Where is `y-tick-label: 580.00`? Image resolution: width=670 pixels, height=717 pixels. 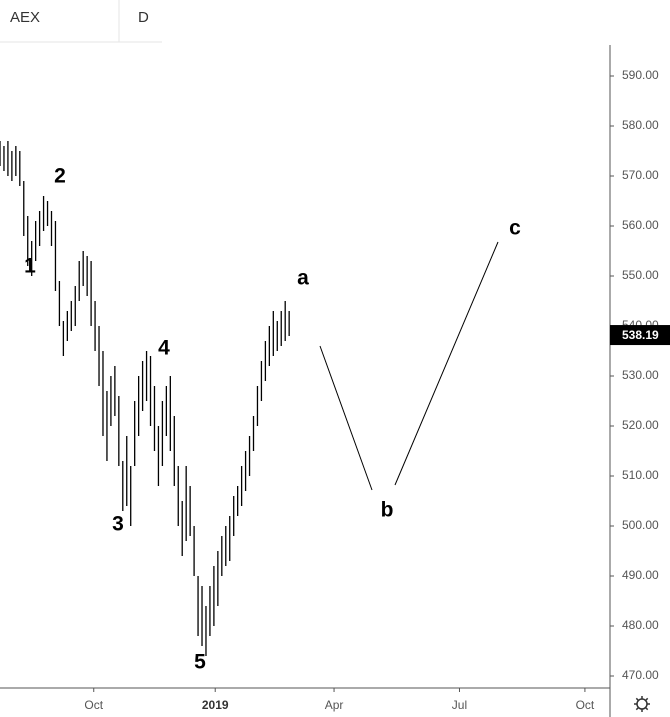 y-tick-label: 580.00 is located at coordinates (640, 125).